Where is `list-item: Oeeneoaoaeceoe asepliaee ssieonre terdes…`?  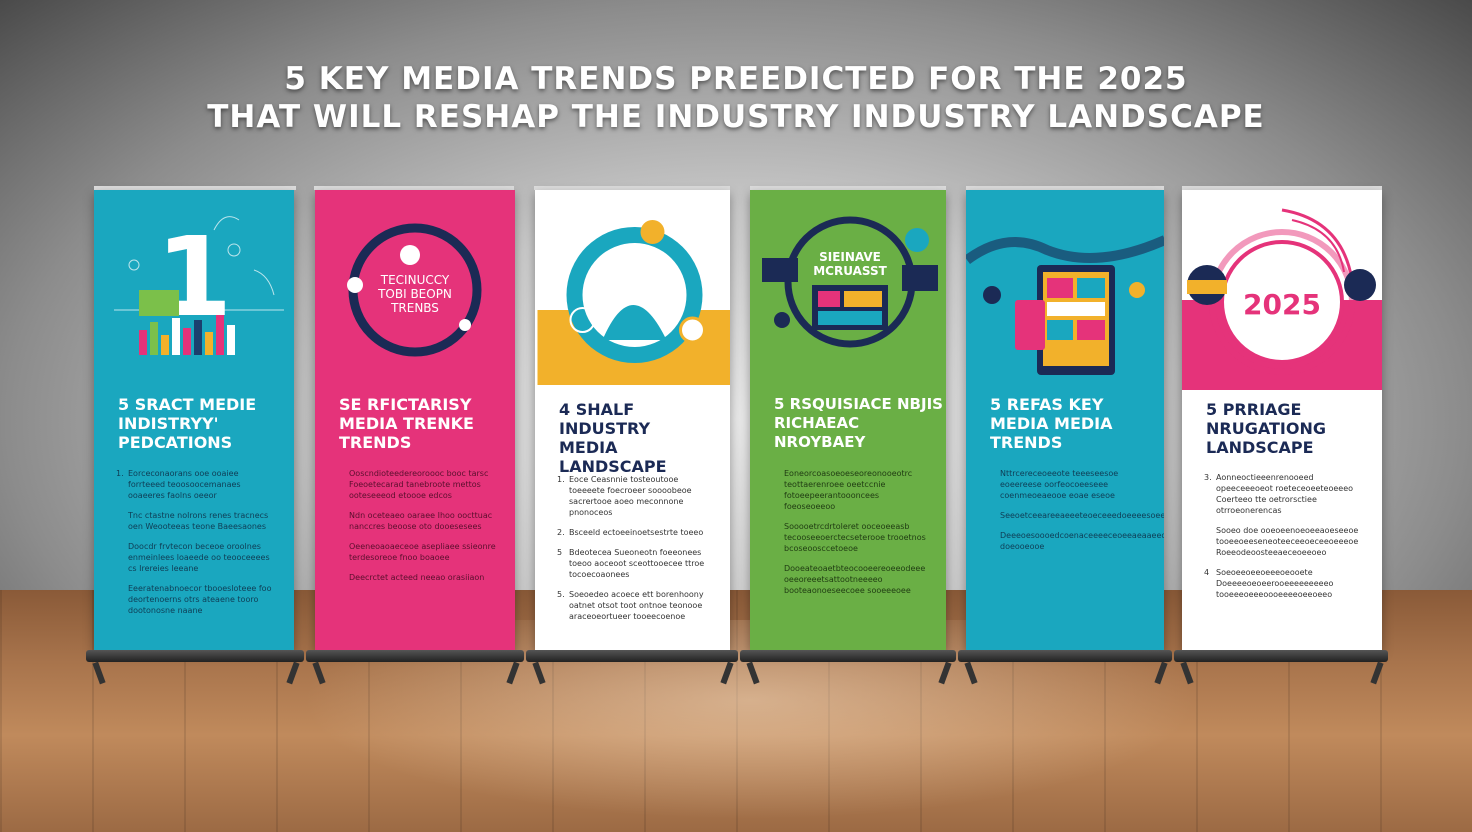
list-item: Oeeneoaoaeceoe asepliaee ssieonre terdes… is located at coordinates (418, 552).